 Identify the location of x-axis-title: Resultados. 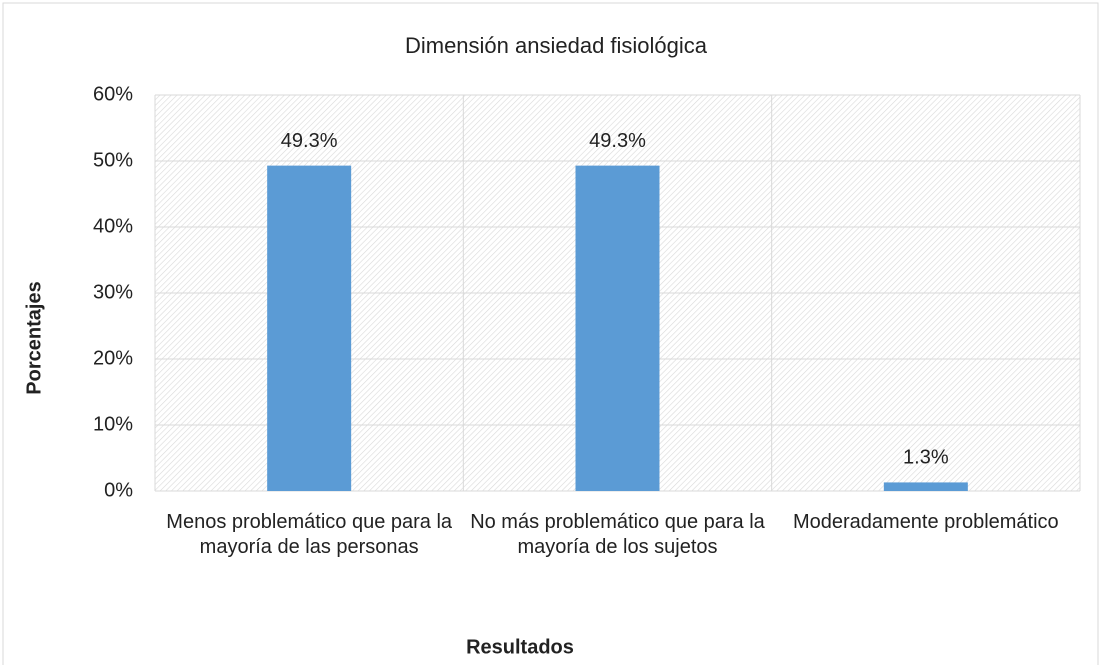
(520, 647).